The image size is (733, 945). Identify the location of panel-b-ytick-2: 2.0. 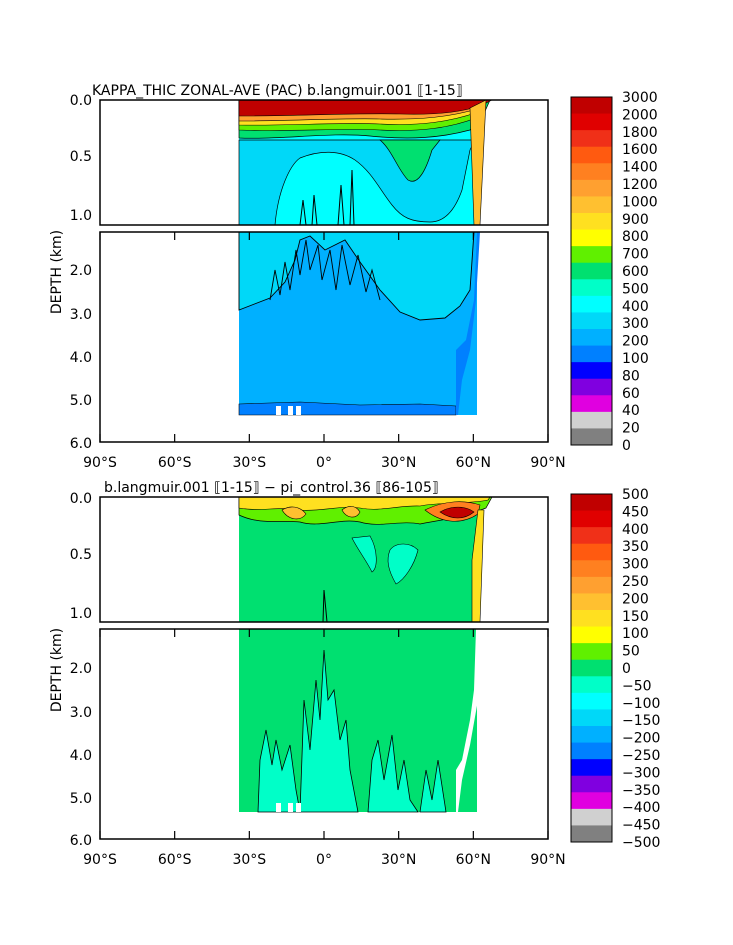
(81, 669).